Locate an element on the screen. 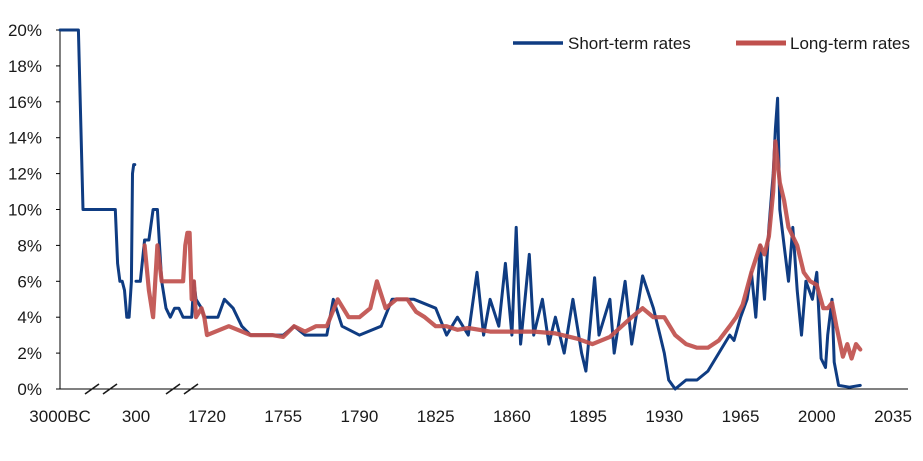 The width and height of the screenshot is (923, 461). y-tick-label: 4% is located at coordinates (29, 317).